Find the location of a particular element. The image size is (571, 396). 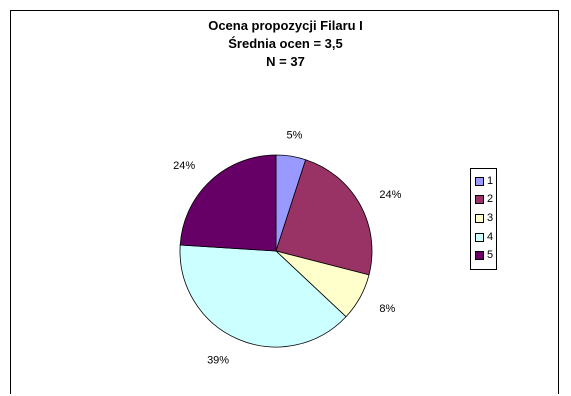

legend: 1 2 3 4 5 is located at coordinates (483, 219).